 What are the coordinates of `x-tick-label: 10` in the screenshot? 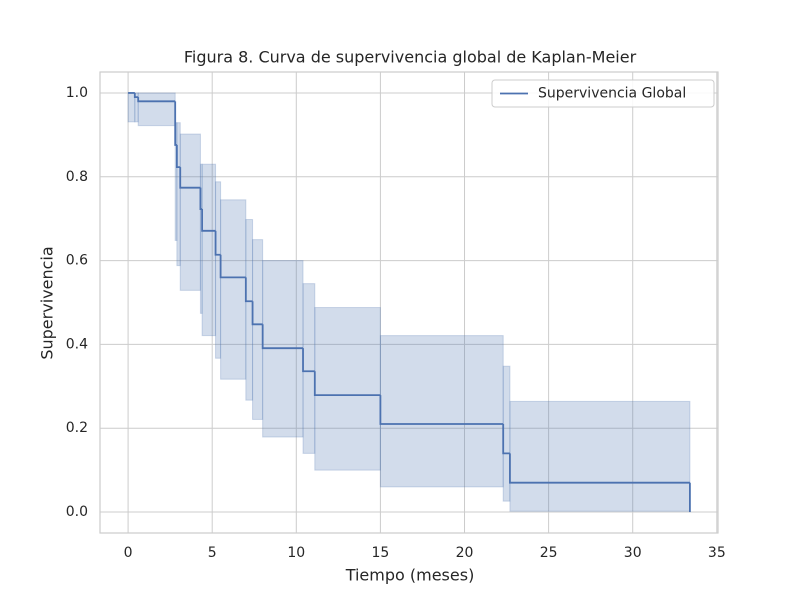 It's located at (296, 553).